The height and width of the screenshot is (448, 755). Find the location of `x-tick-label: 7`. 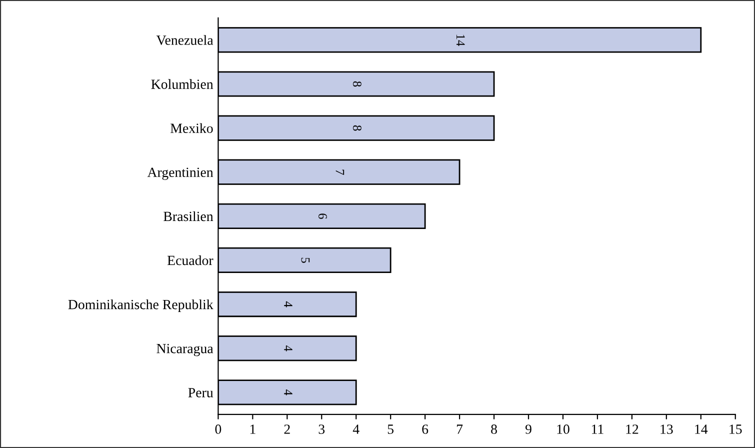

x-tick-label: 7 is located at coordinates (459, 429).